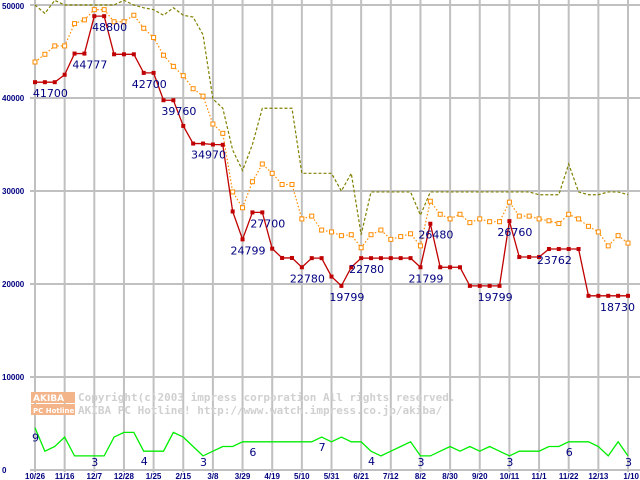 This screenshot has height=480, width=640. What do you see at coordinates (48, 399) in the screenshot?
I see `logo-top-text: AKIBA` at bounding box center [48, 399].